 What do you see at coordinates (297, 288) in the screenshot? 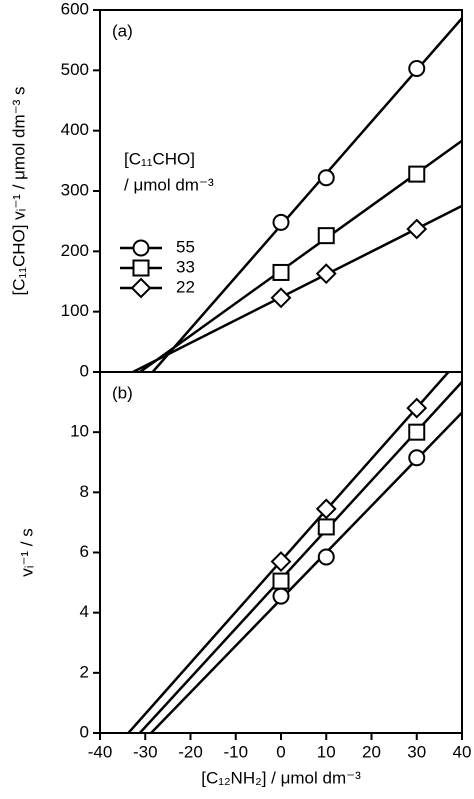
I see `fit-line` at bounding box center [297, 288].